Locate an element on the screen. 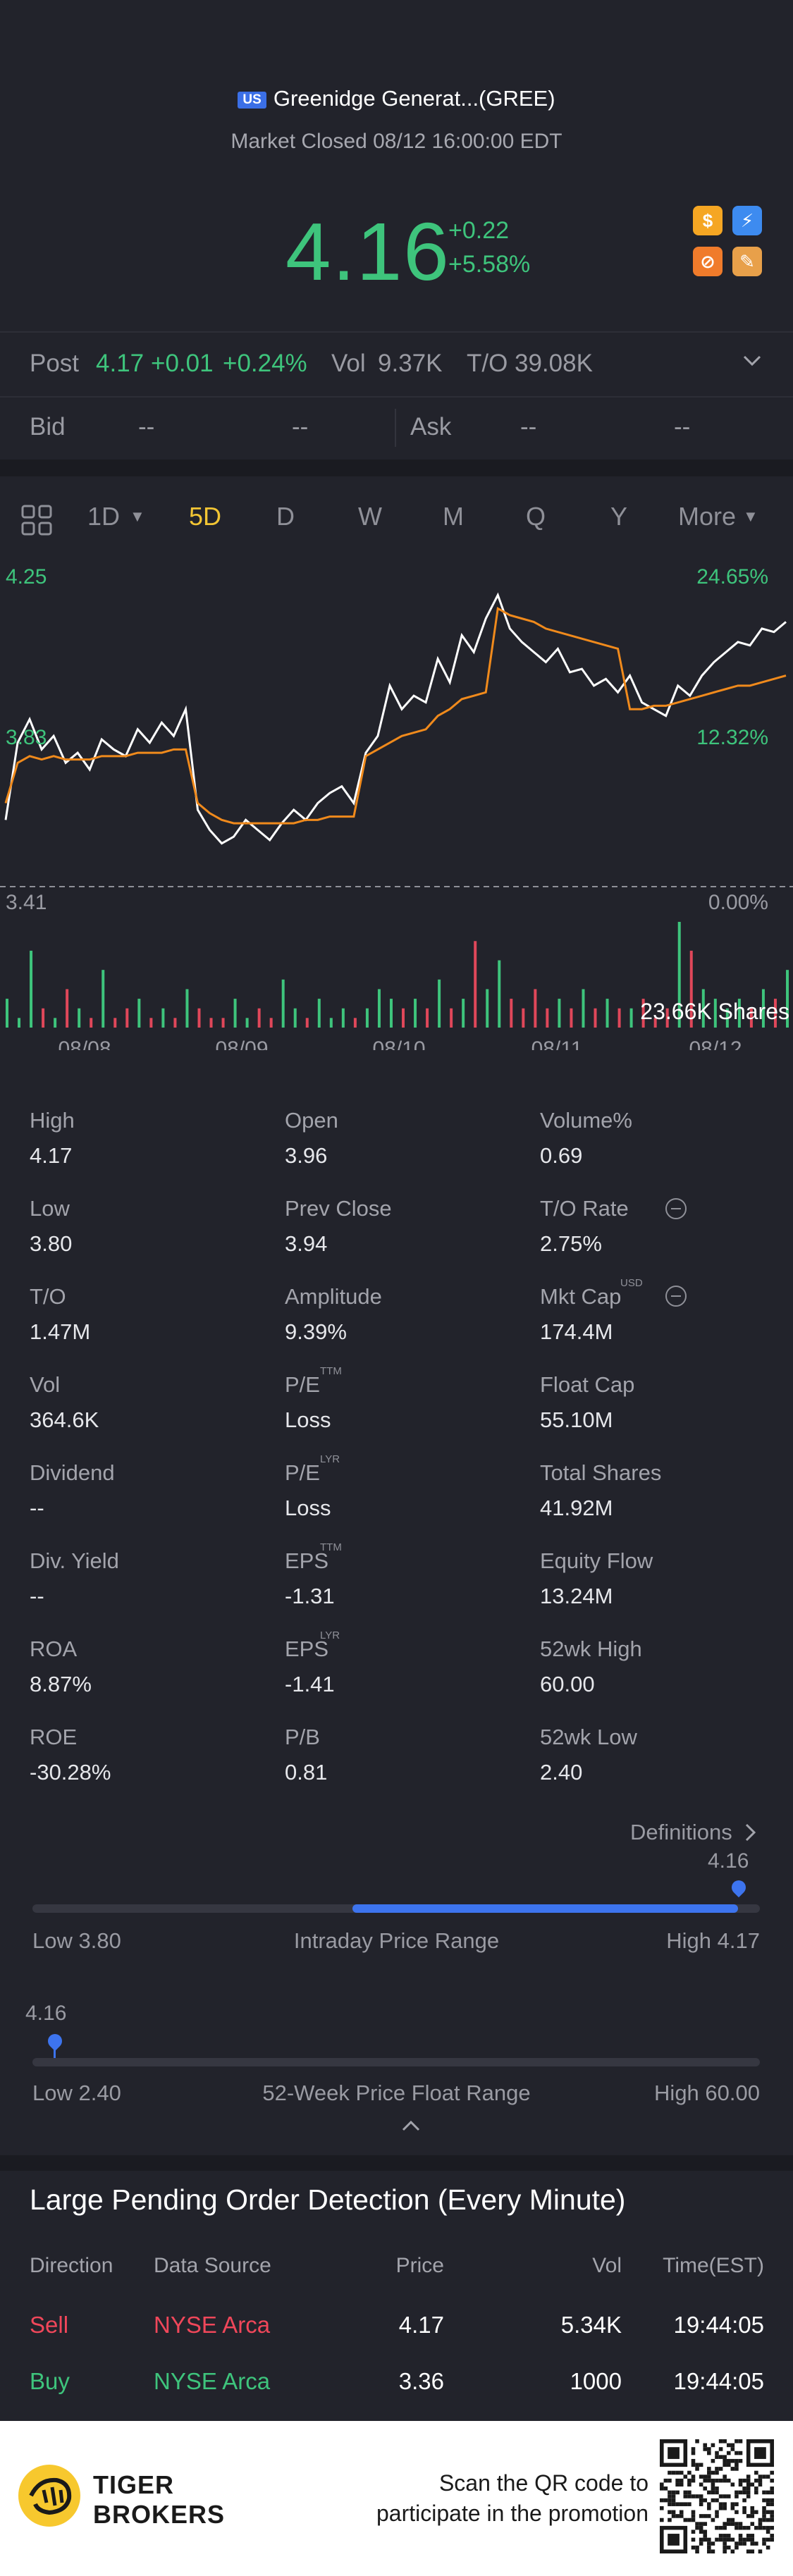 This screenshot has height=2576, width=793. stat-label: 52wk Low is located at coordinates (588, 1737).